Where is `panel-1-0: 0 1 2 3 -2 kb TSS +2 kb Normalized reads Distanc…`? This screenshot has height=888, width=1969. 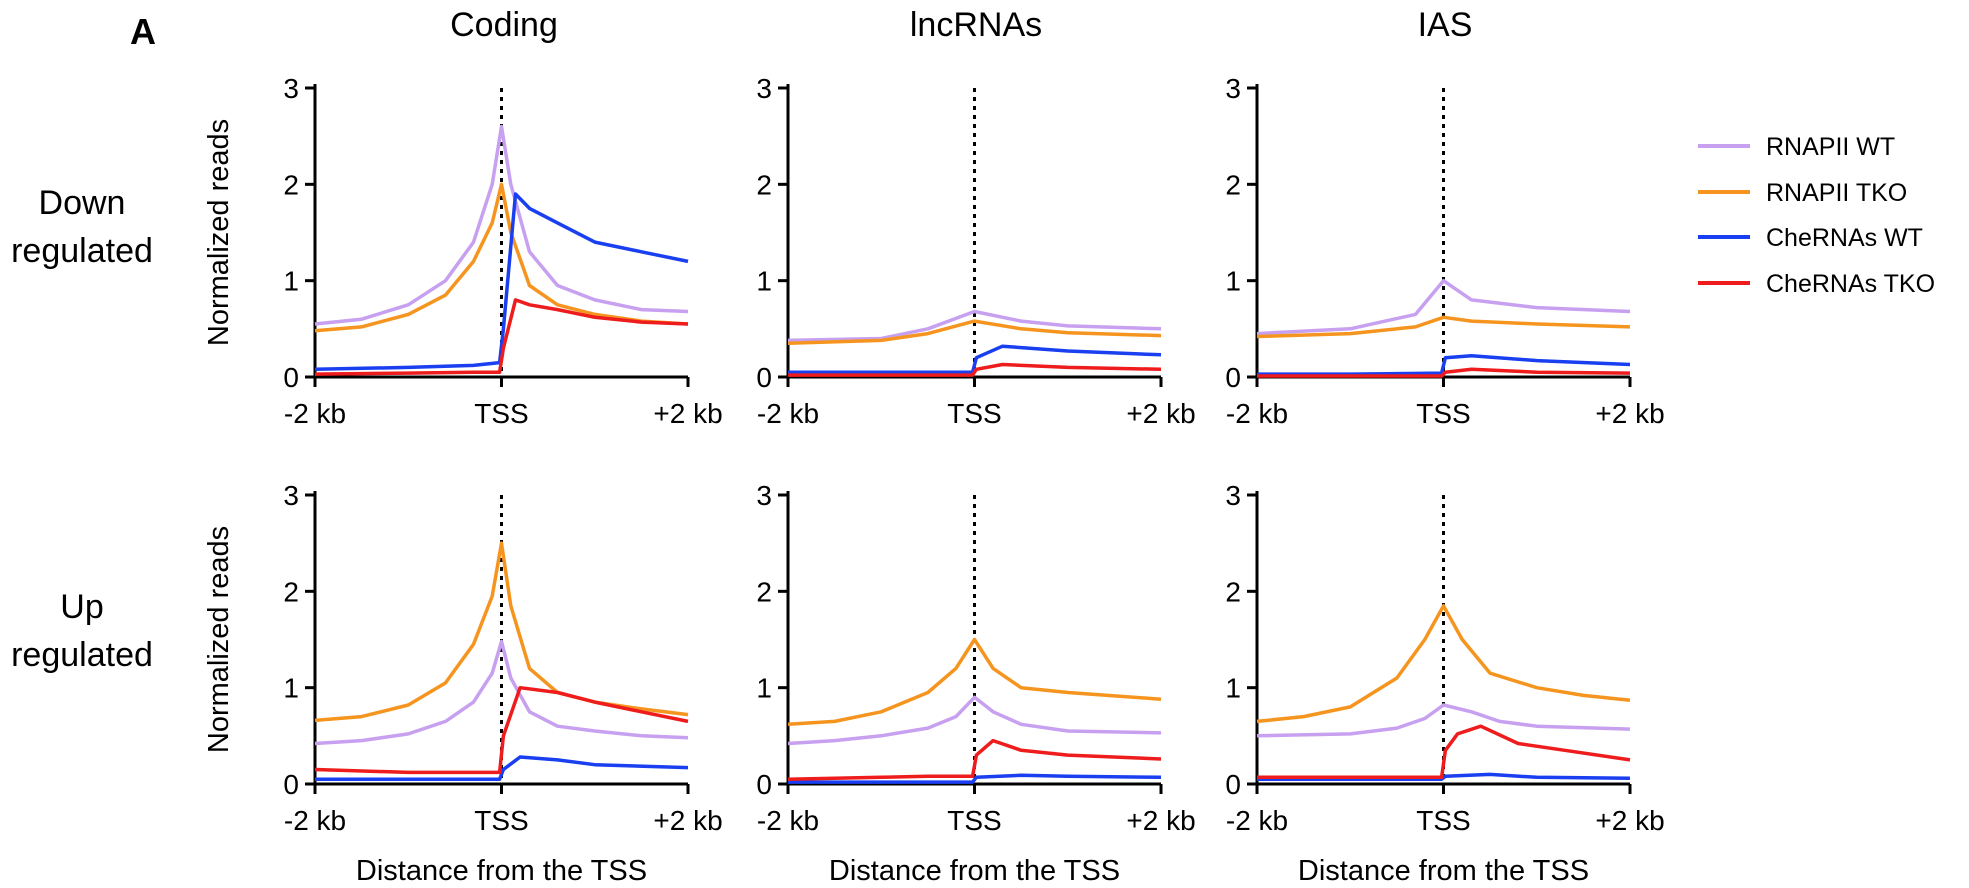
panel-1-0: 0 1 2 3 -2 kb TSS +2 kb Normalized reads Distanc… is located at coordinates (463, 683).